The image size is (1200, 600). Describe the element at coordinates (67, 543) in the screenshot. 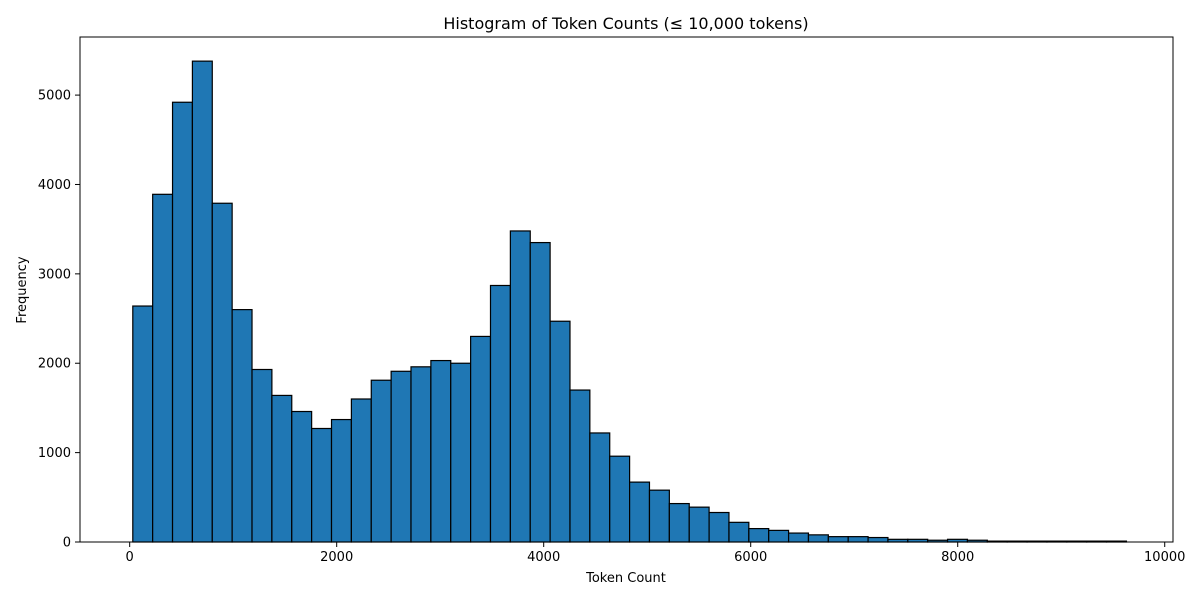

I see `y-tick-label: 0` at that location.